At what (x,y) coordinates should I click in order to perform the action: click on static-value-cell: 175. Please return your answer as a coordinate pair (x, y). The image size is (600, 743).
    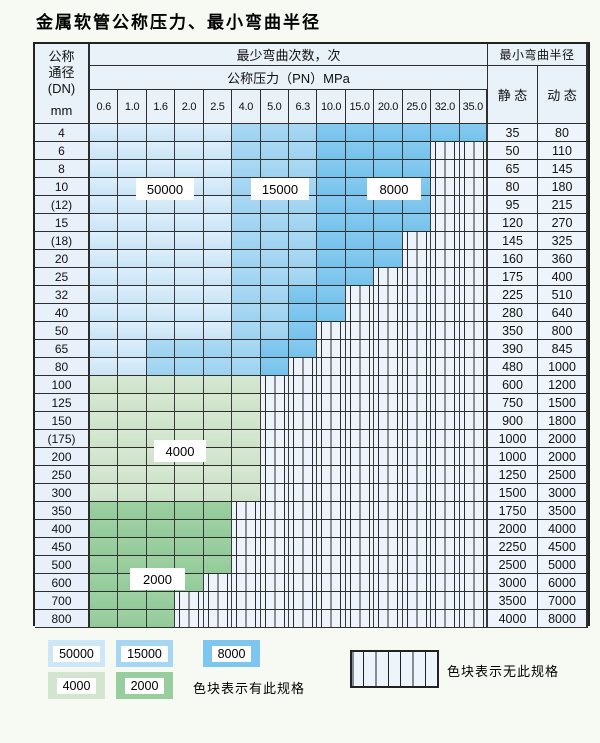
    Looking at the image, I should click on (513, 277).